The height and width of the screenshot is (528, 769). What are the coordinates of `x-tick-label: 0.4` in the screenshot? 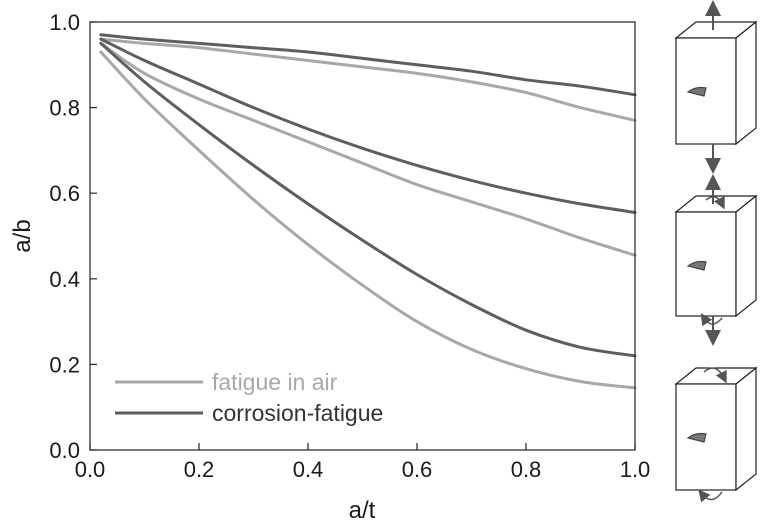 It's located at (308, 469).